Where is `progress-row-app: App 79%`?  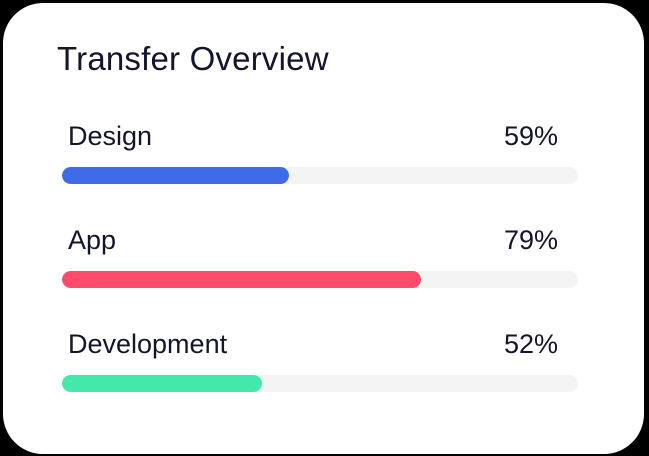 progress-row-app: App 79% is located at coordinates (320, 259).